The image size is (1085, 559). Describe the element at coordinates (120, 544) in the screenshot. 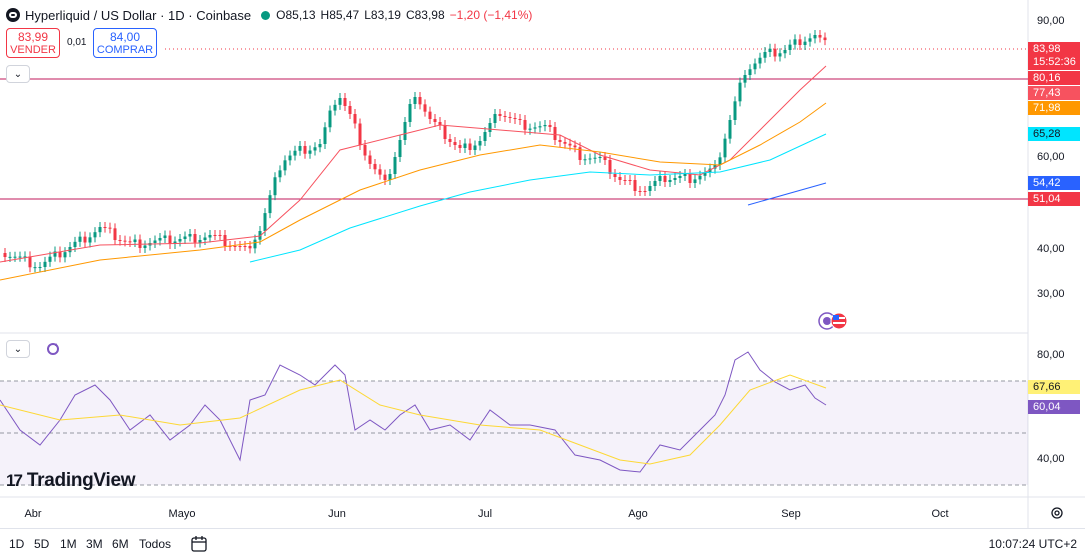

I see `range-6m-button: 6M` at that location.